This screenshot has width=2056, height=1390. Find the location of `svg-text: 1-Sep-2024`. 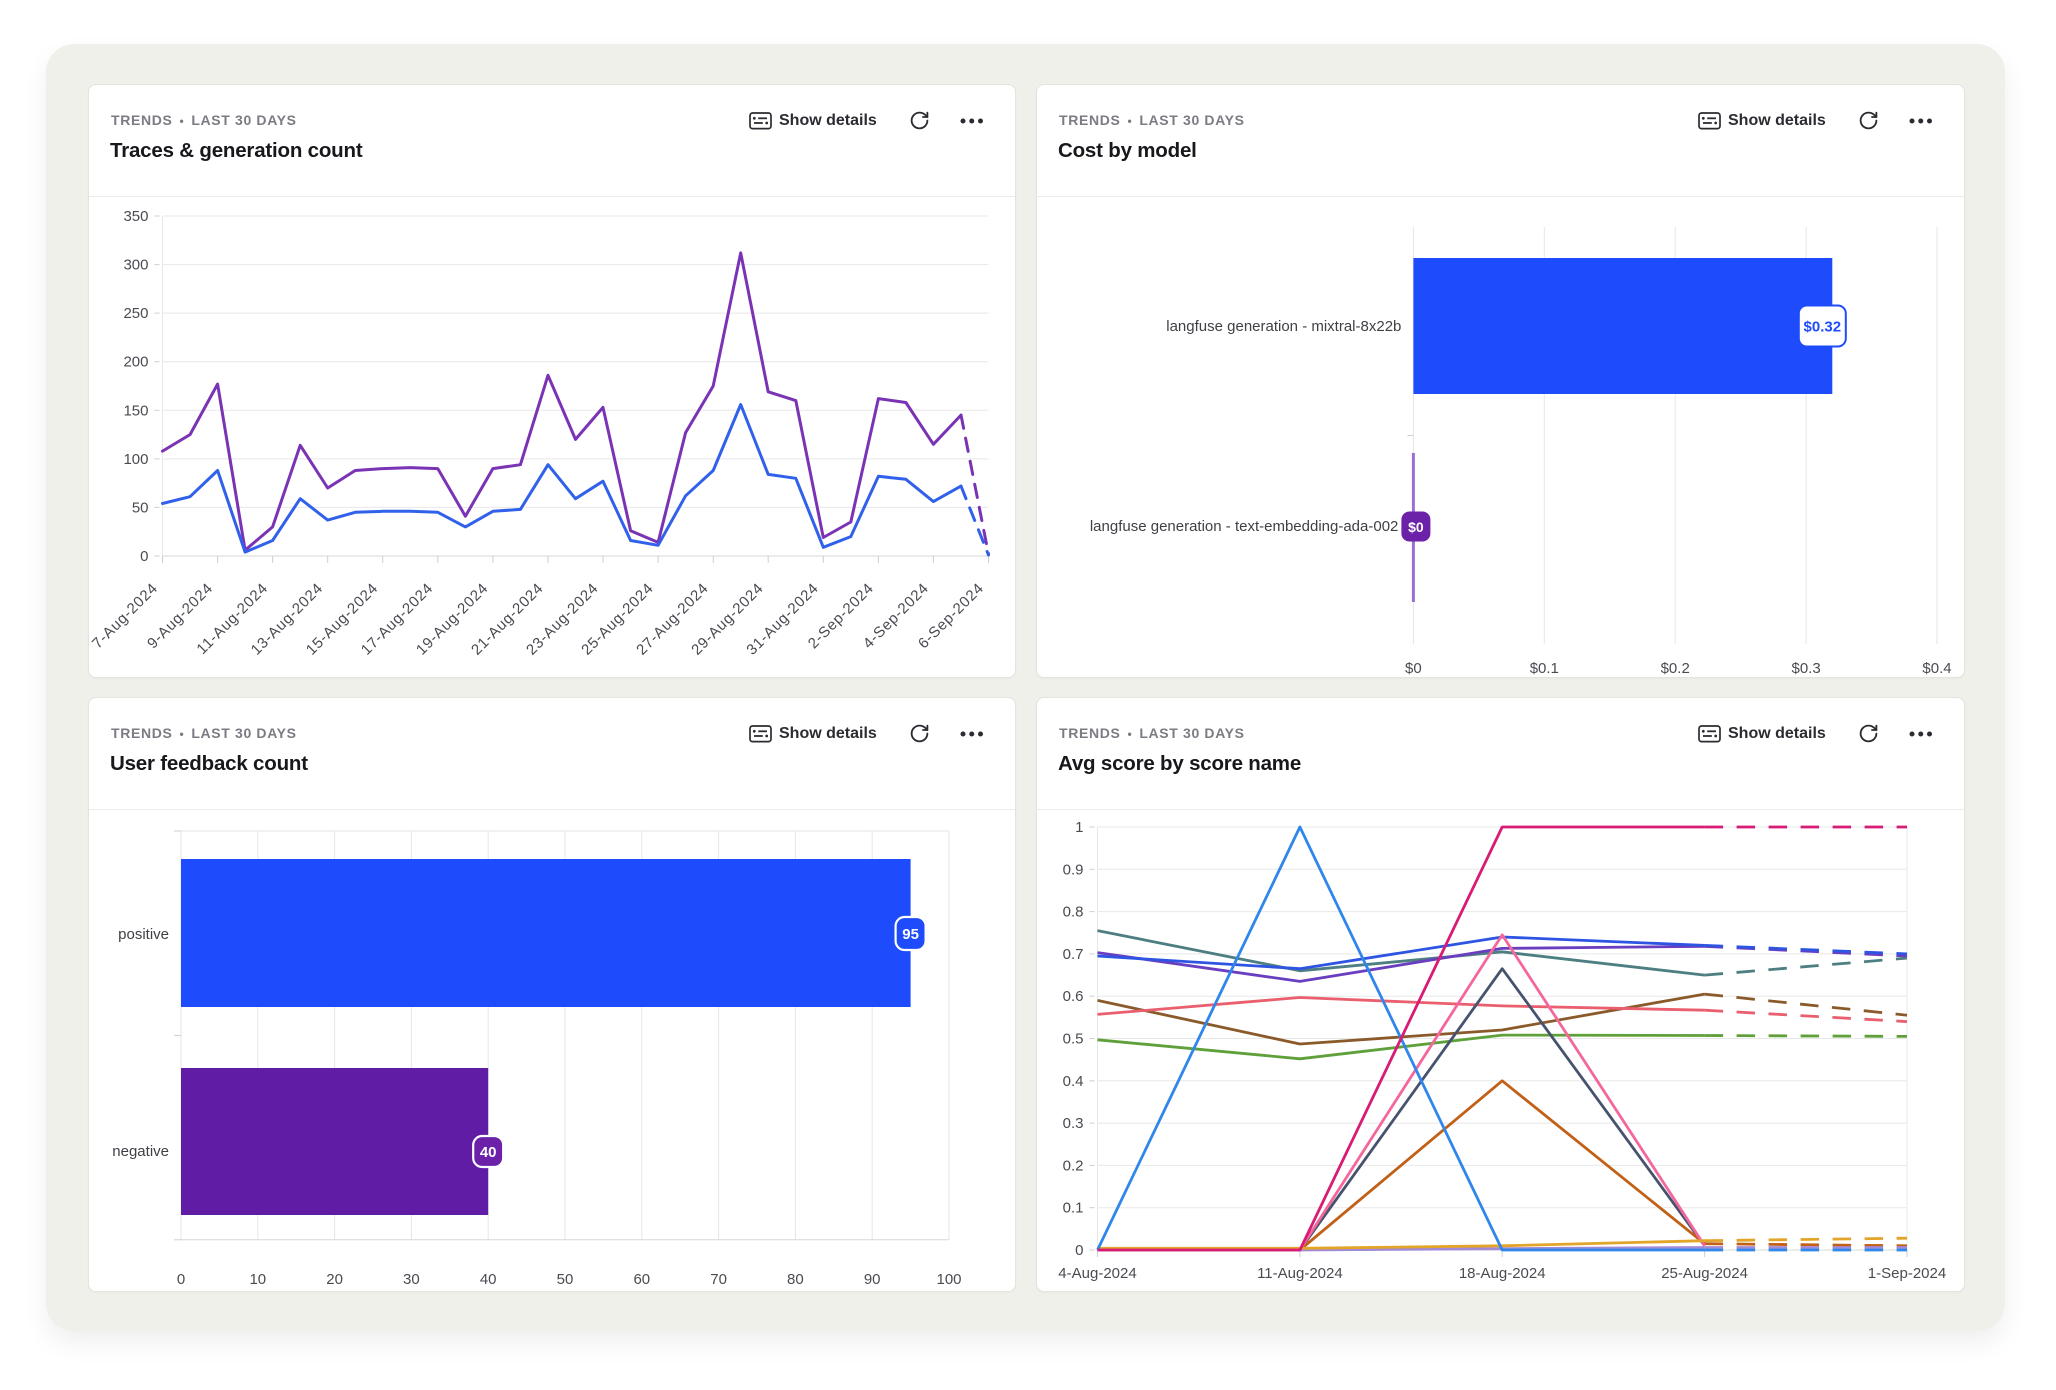

svg-text: 1-Sep-2024 is located at coordinates (1907, 1273).